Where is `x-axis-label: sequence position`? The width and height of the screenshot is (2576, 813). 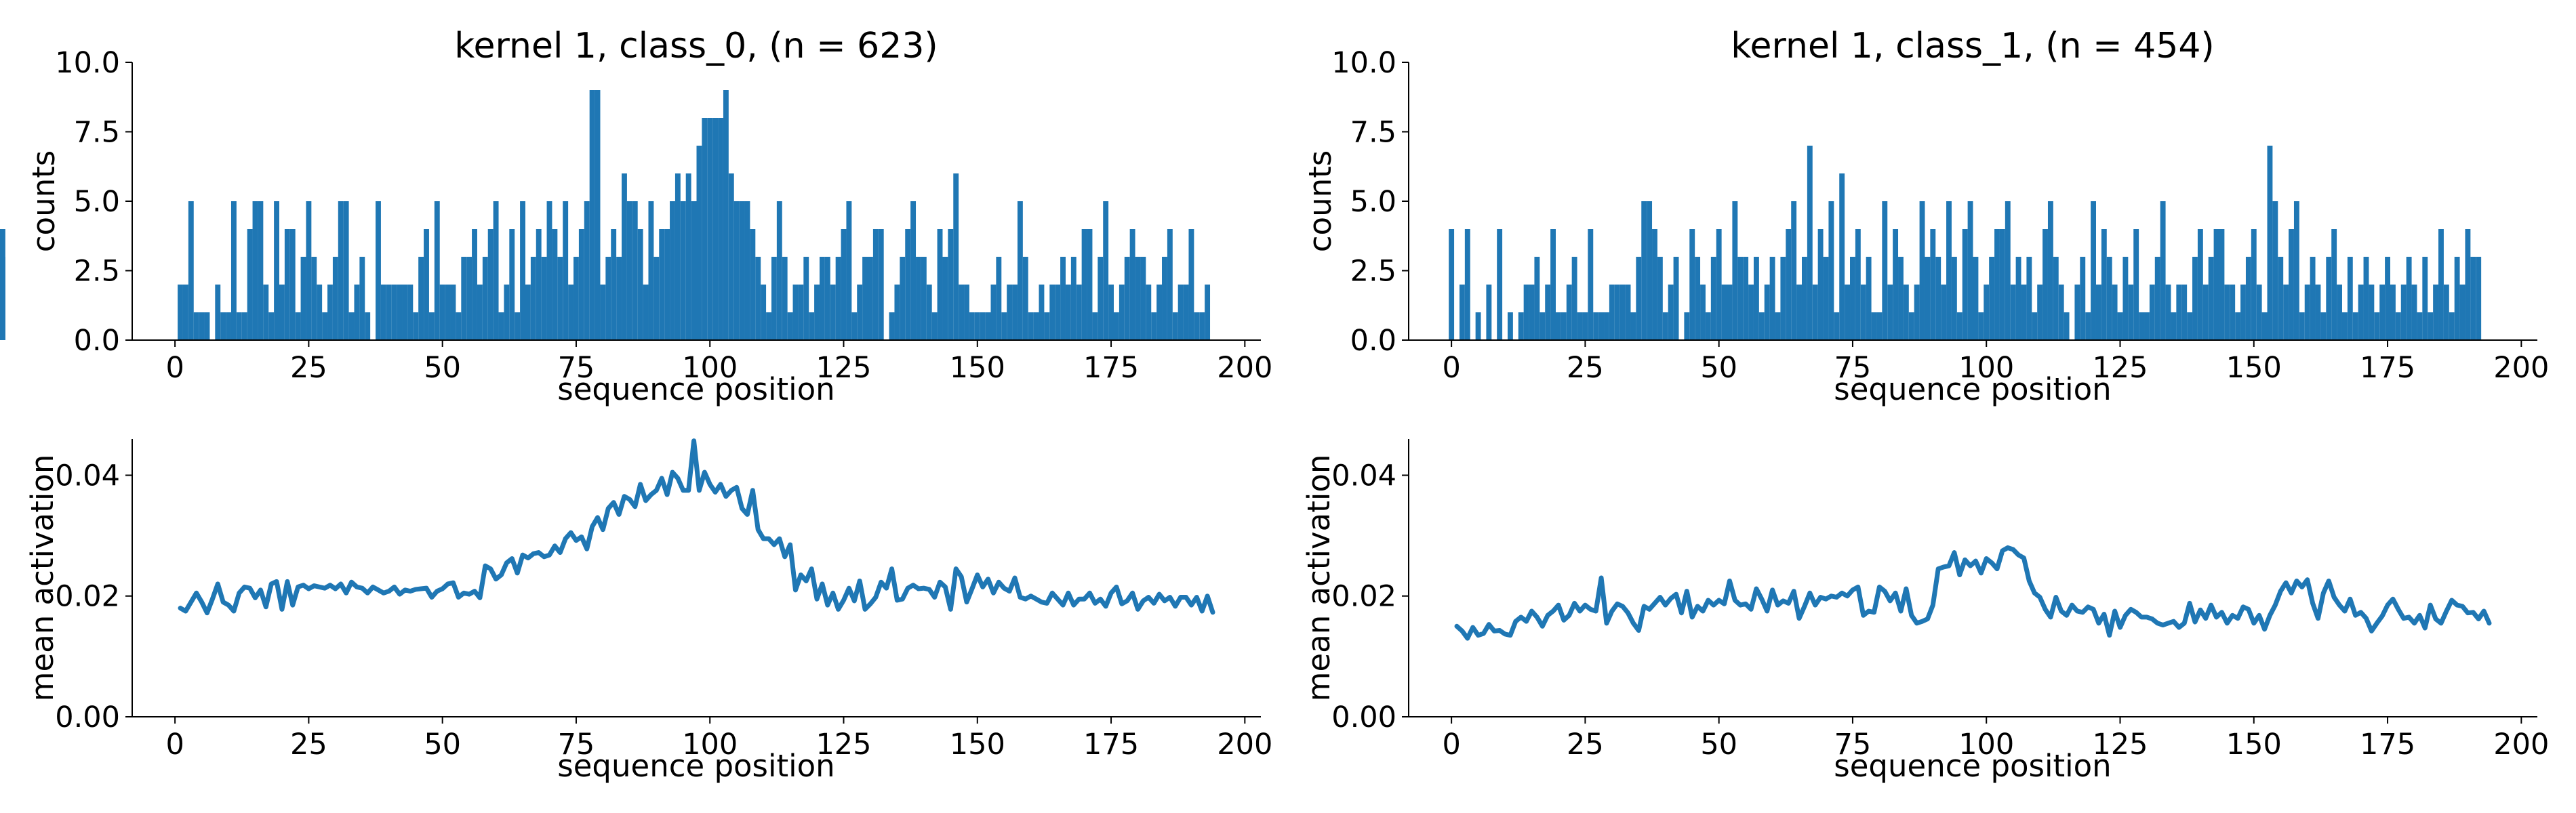 x-axis-label: sequence position is located at coordinates (695, 389).